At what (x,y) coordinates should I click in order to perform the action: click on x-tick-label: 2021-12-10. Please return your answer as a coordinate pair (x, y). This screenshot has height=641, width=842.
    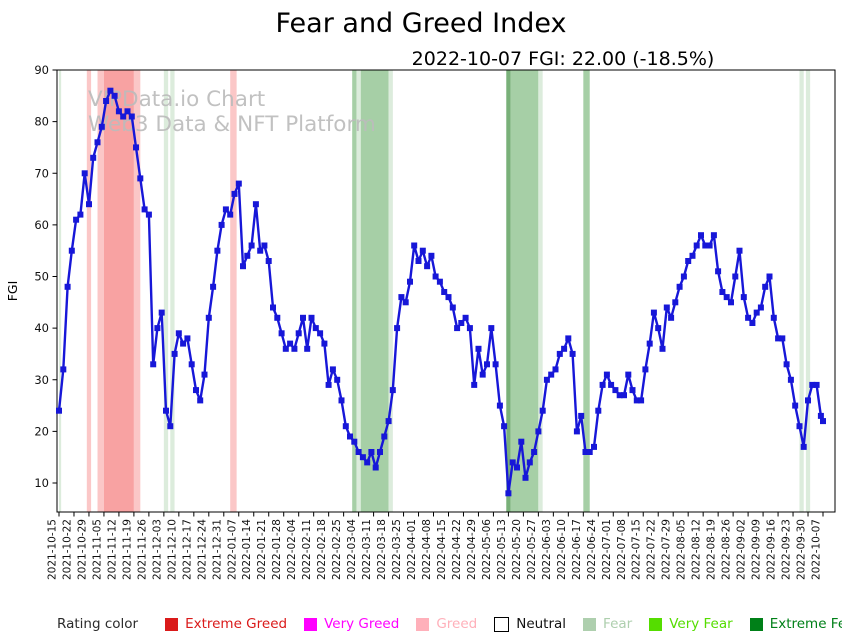
    Looking at the image, I should click on (172, 549).